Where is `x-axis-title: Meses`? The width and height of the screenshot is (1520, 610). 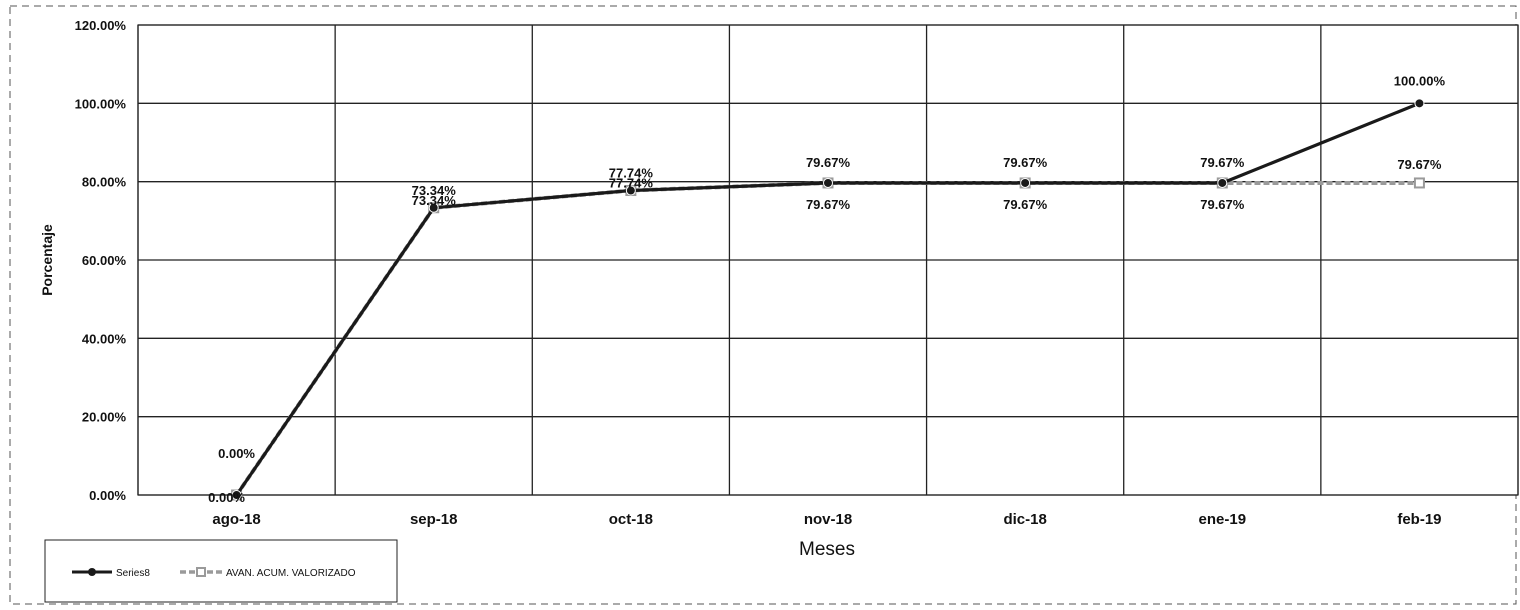
x-axis-title: Meses is located at coordinates (827, 549).